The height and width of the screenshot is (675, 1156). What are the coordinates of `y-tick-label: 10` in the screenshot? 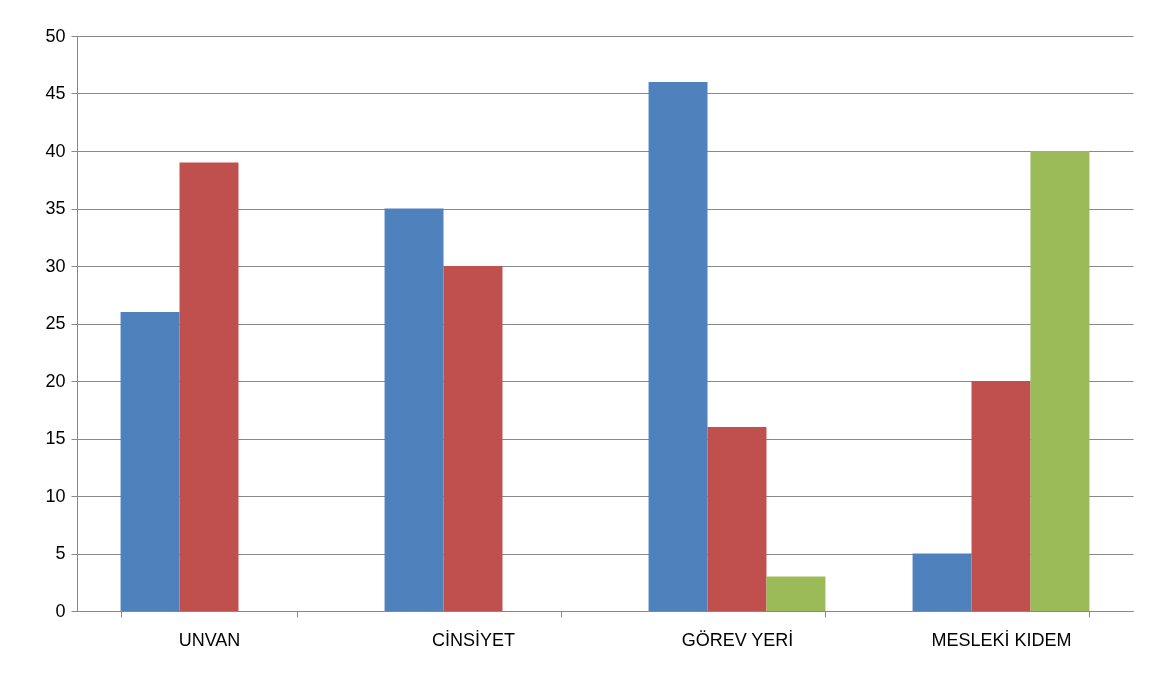 It's located at (55, 495).